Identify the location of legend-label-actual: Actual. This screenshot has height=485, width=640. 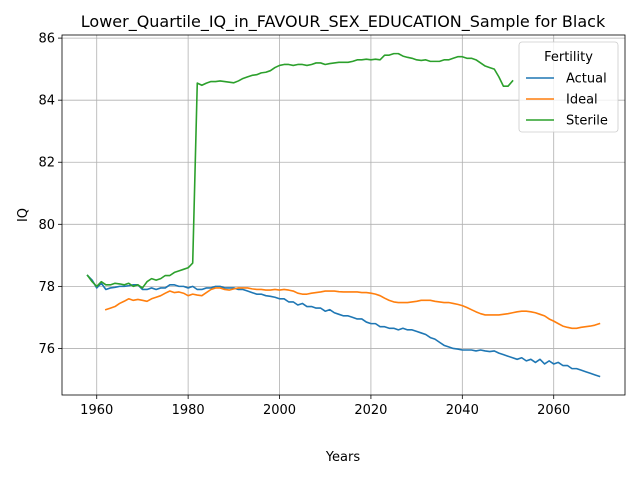
(586, 79).